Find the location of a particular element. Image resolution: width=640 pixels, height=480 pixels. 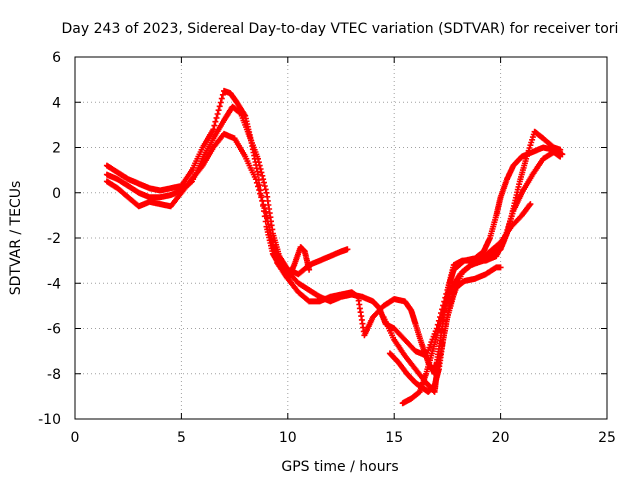

y-tick-label: -2 is located at coordinates (54, 239).